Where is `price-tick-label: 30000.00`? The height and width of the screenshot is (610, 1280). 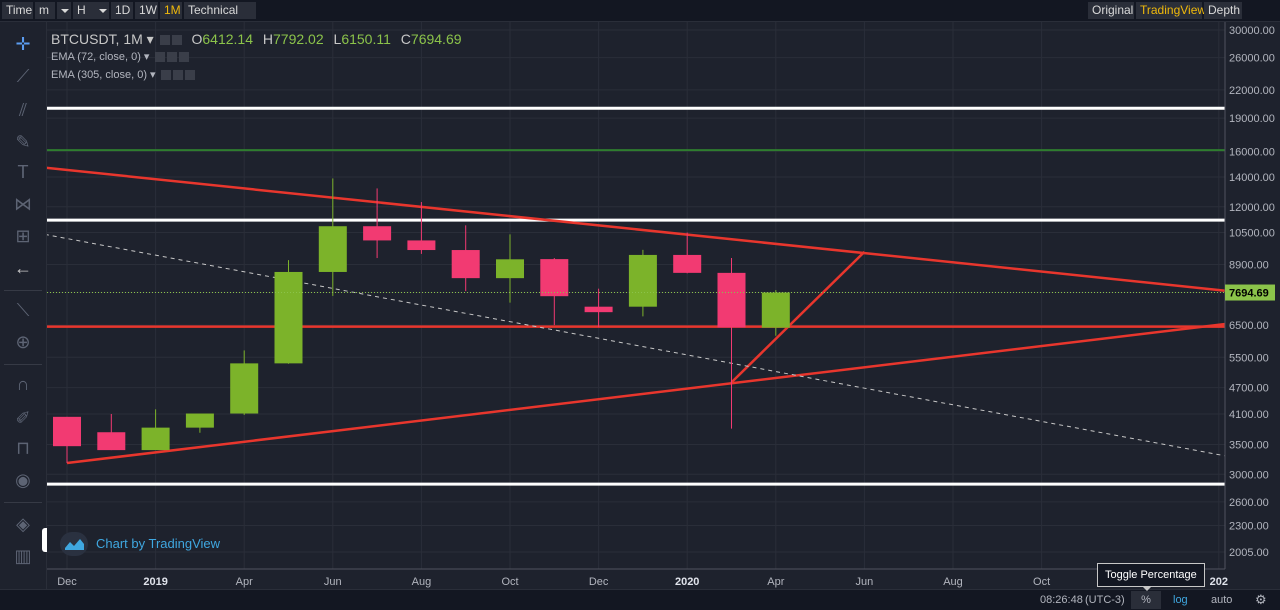 price-tick-label: 30000.00 is located at coordinates (1252, 31).